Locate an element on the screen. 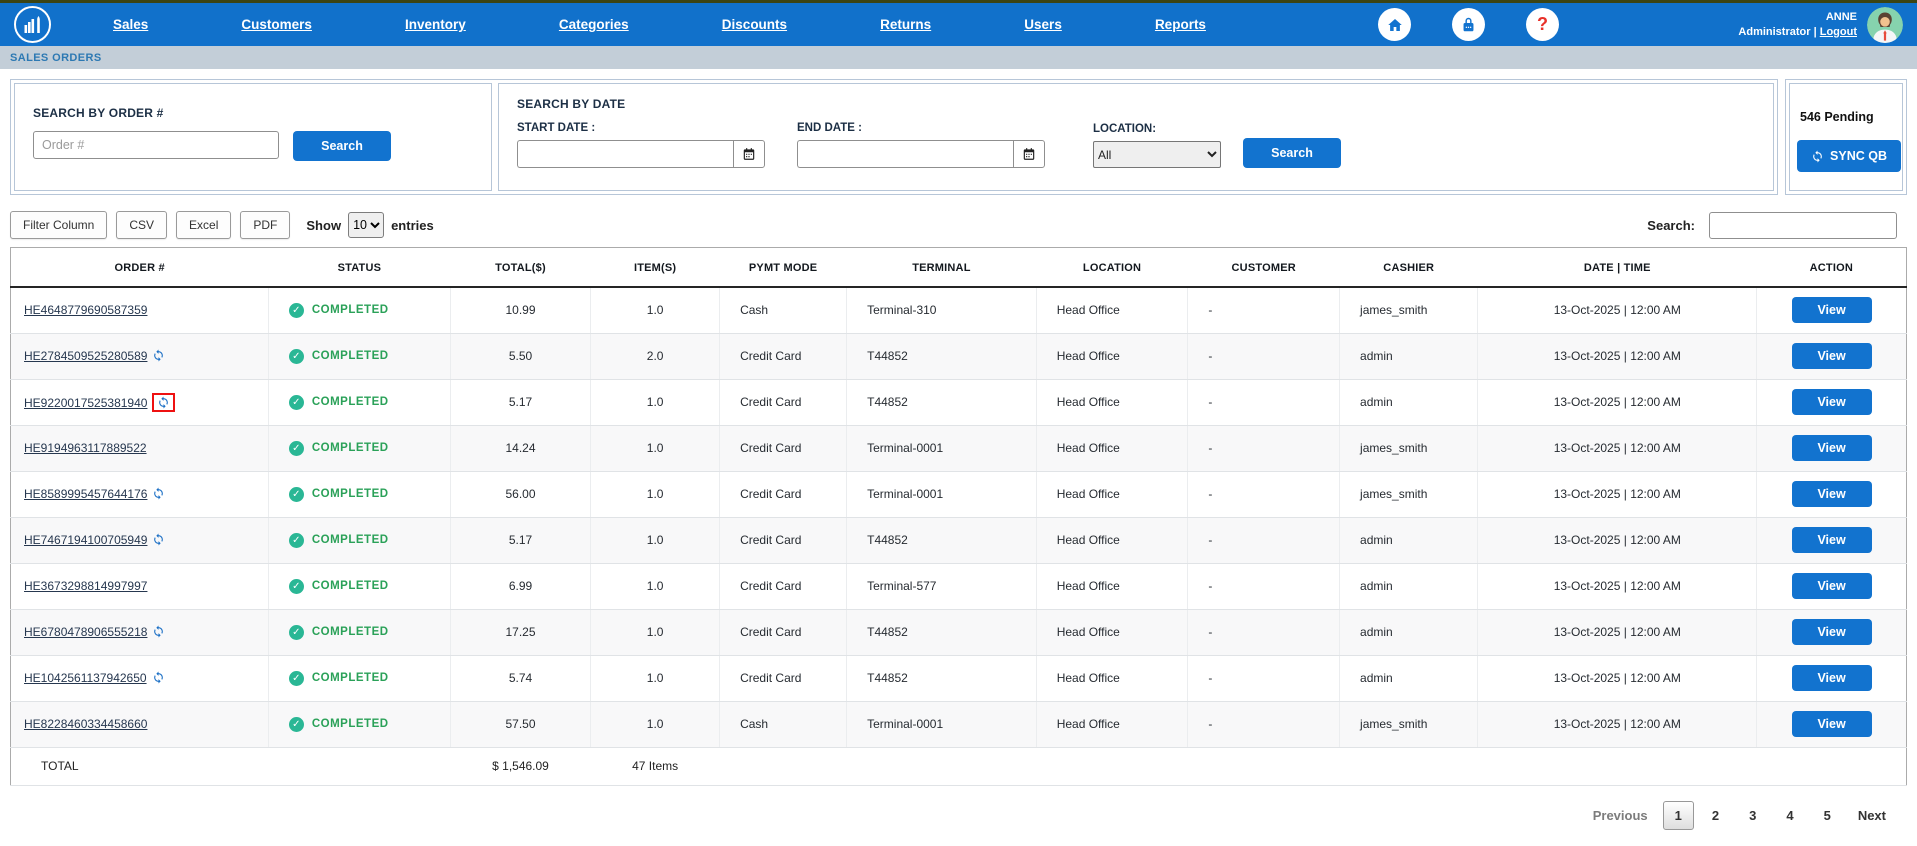  column-header: ACTION is located at coordinates (1831, 267).